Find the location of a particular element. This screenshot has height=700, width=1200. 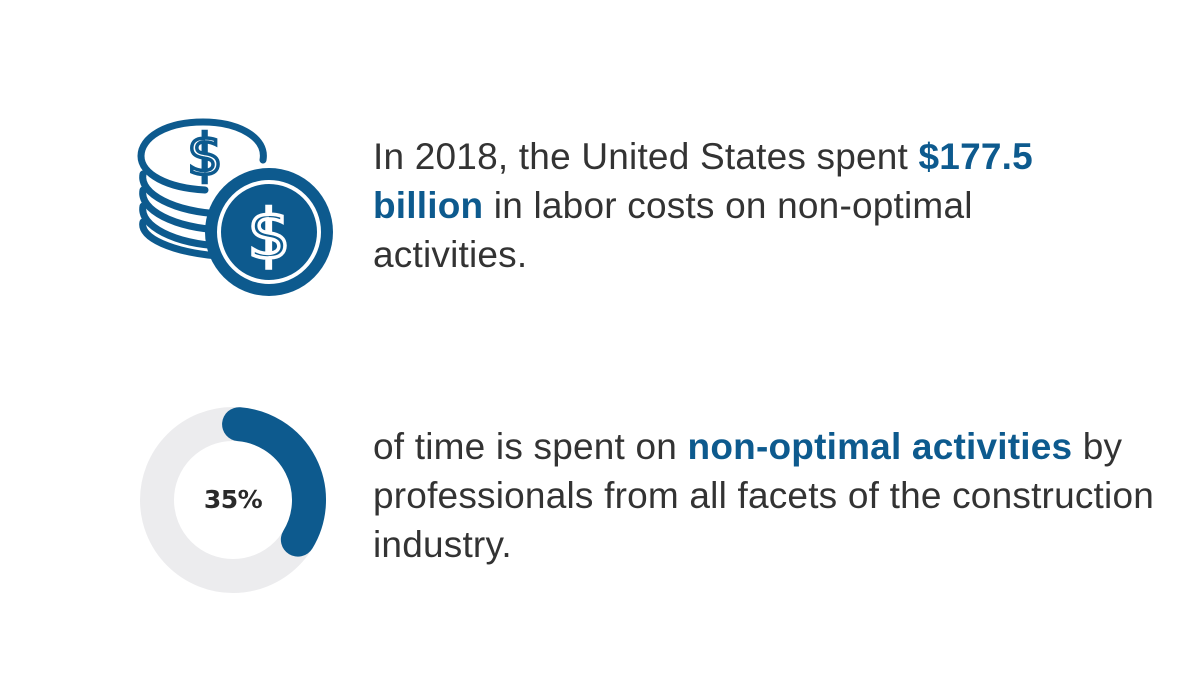

stat-highlight-activities: non-optimal activities is located at coordinates (880, 446).